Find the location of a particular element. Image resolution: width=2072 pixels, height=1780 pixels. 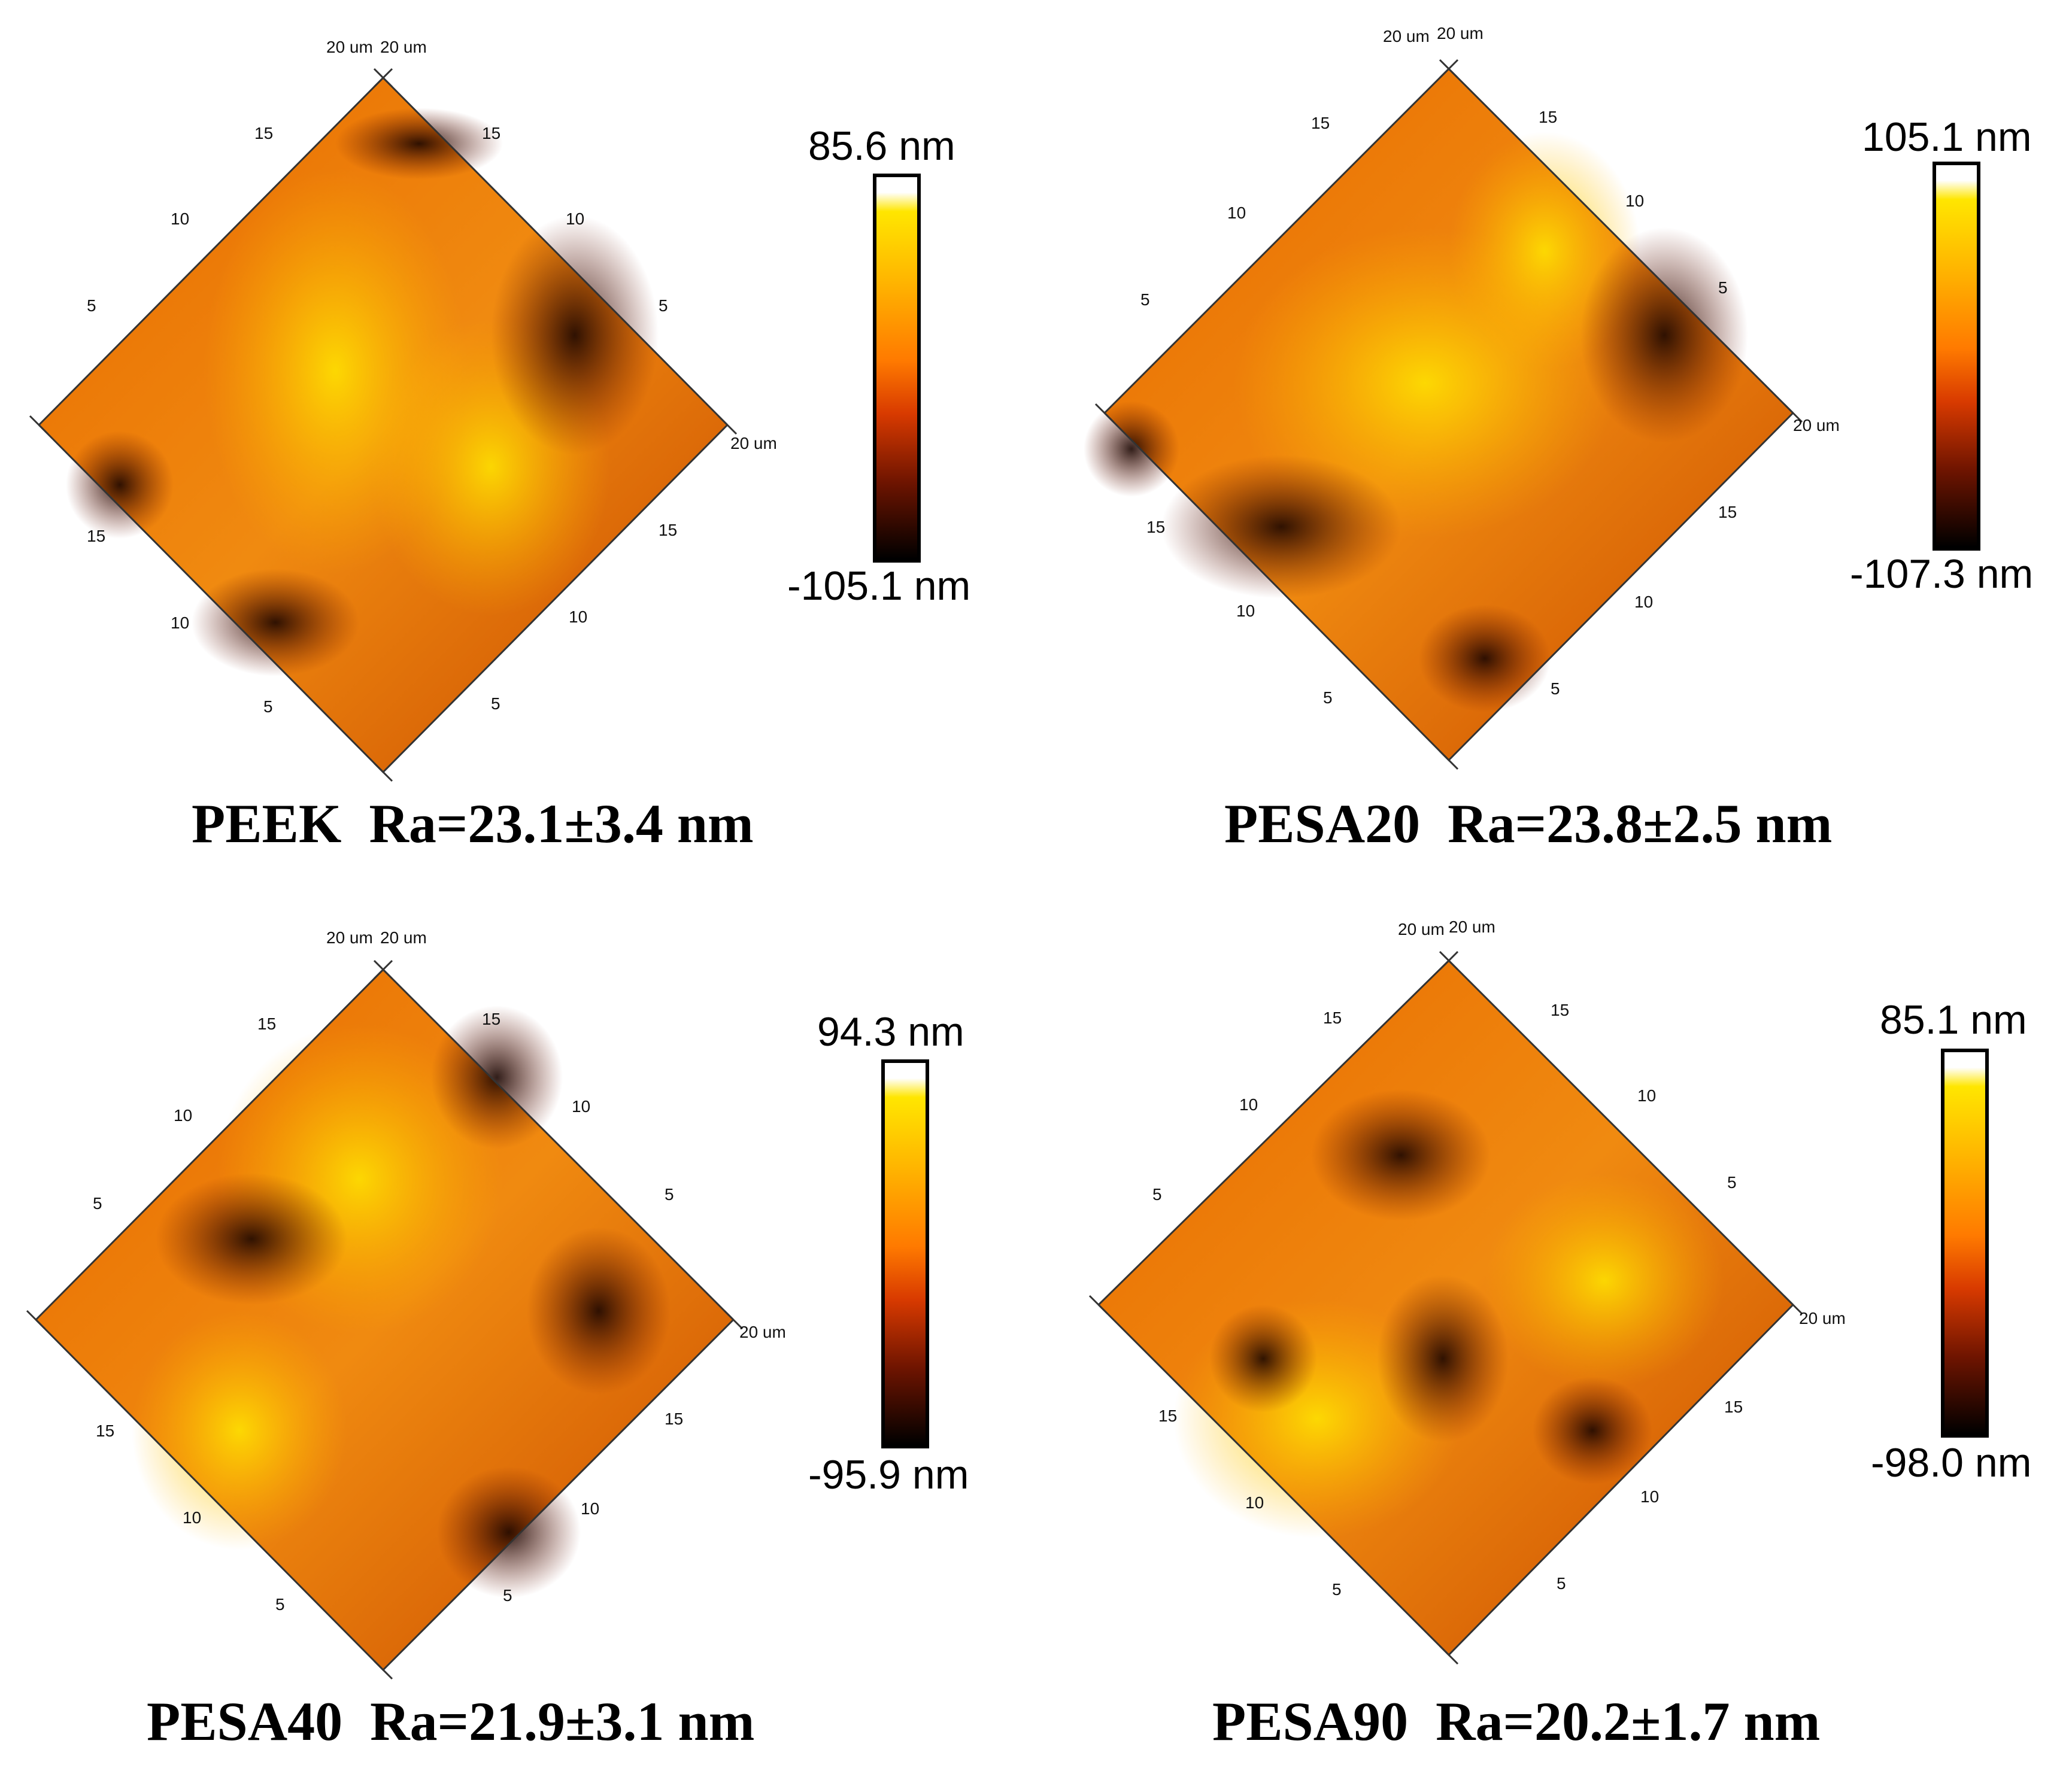

scale-min-label: -107.3 nm is located at coordinates (1942, 574).